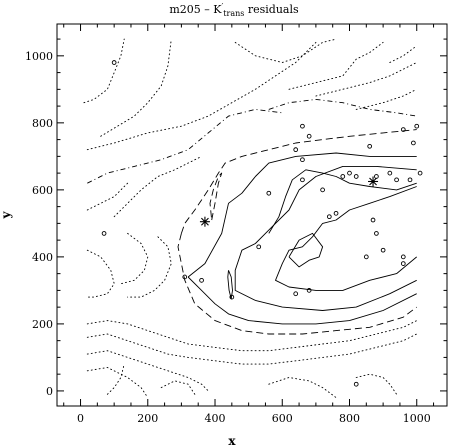 The height and width of the screenshot is (447, 449). I want to click on x-tick-label: 800, so click(349, 418).